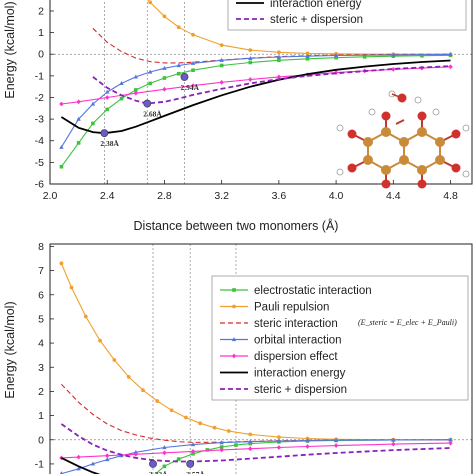 This screenshot has width=474, height=474. I want to click on bottom-y-tick-label: 6, so click(41, 295).